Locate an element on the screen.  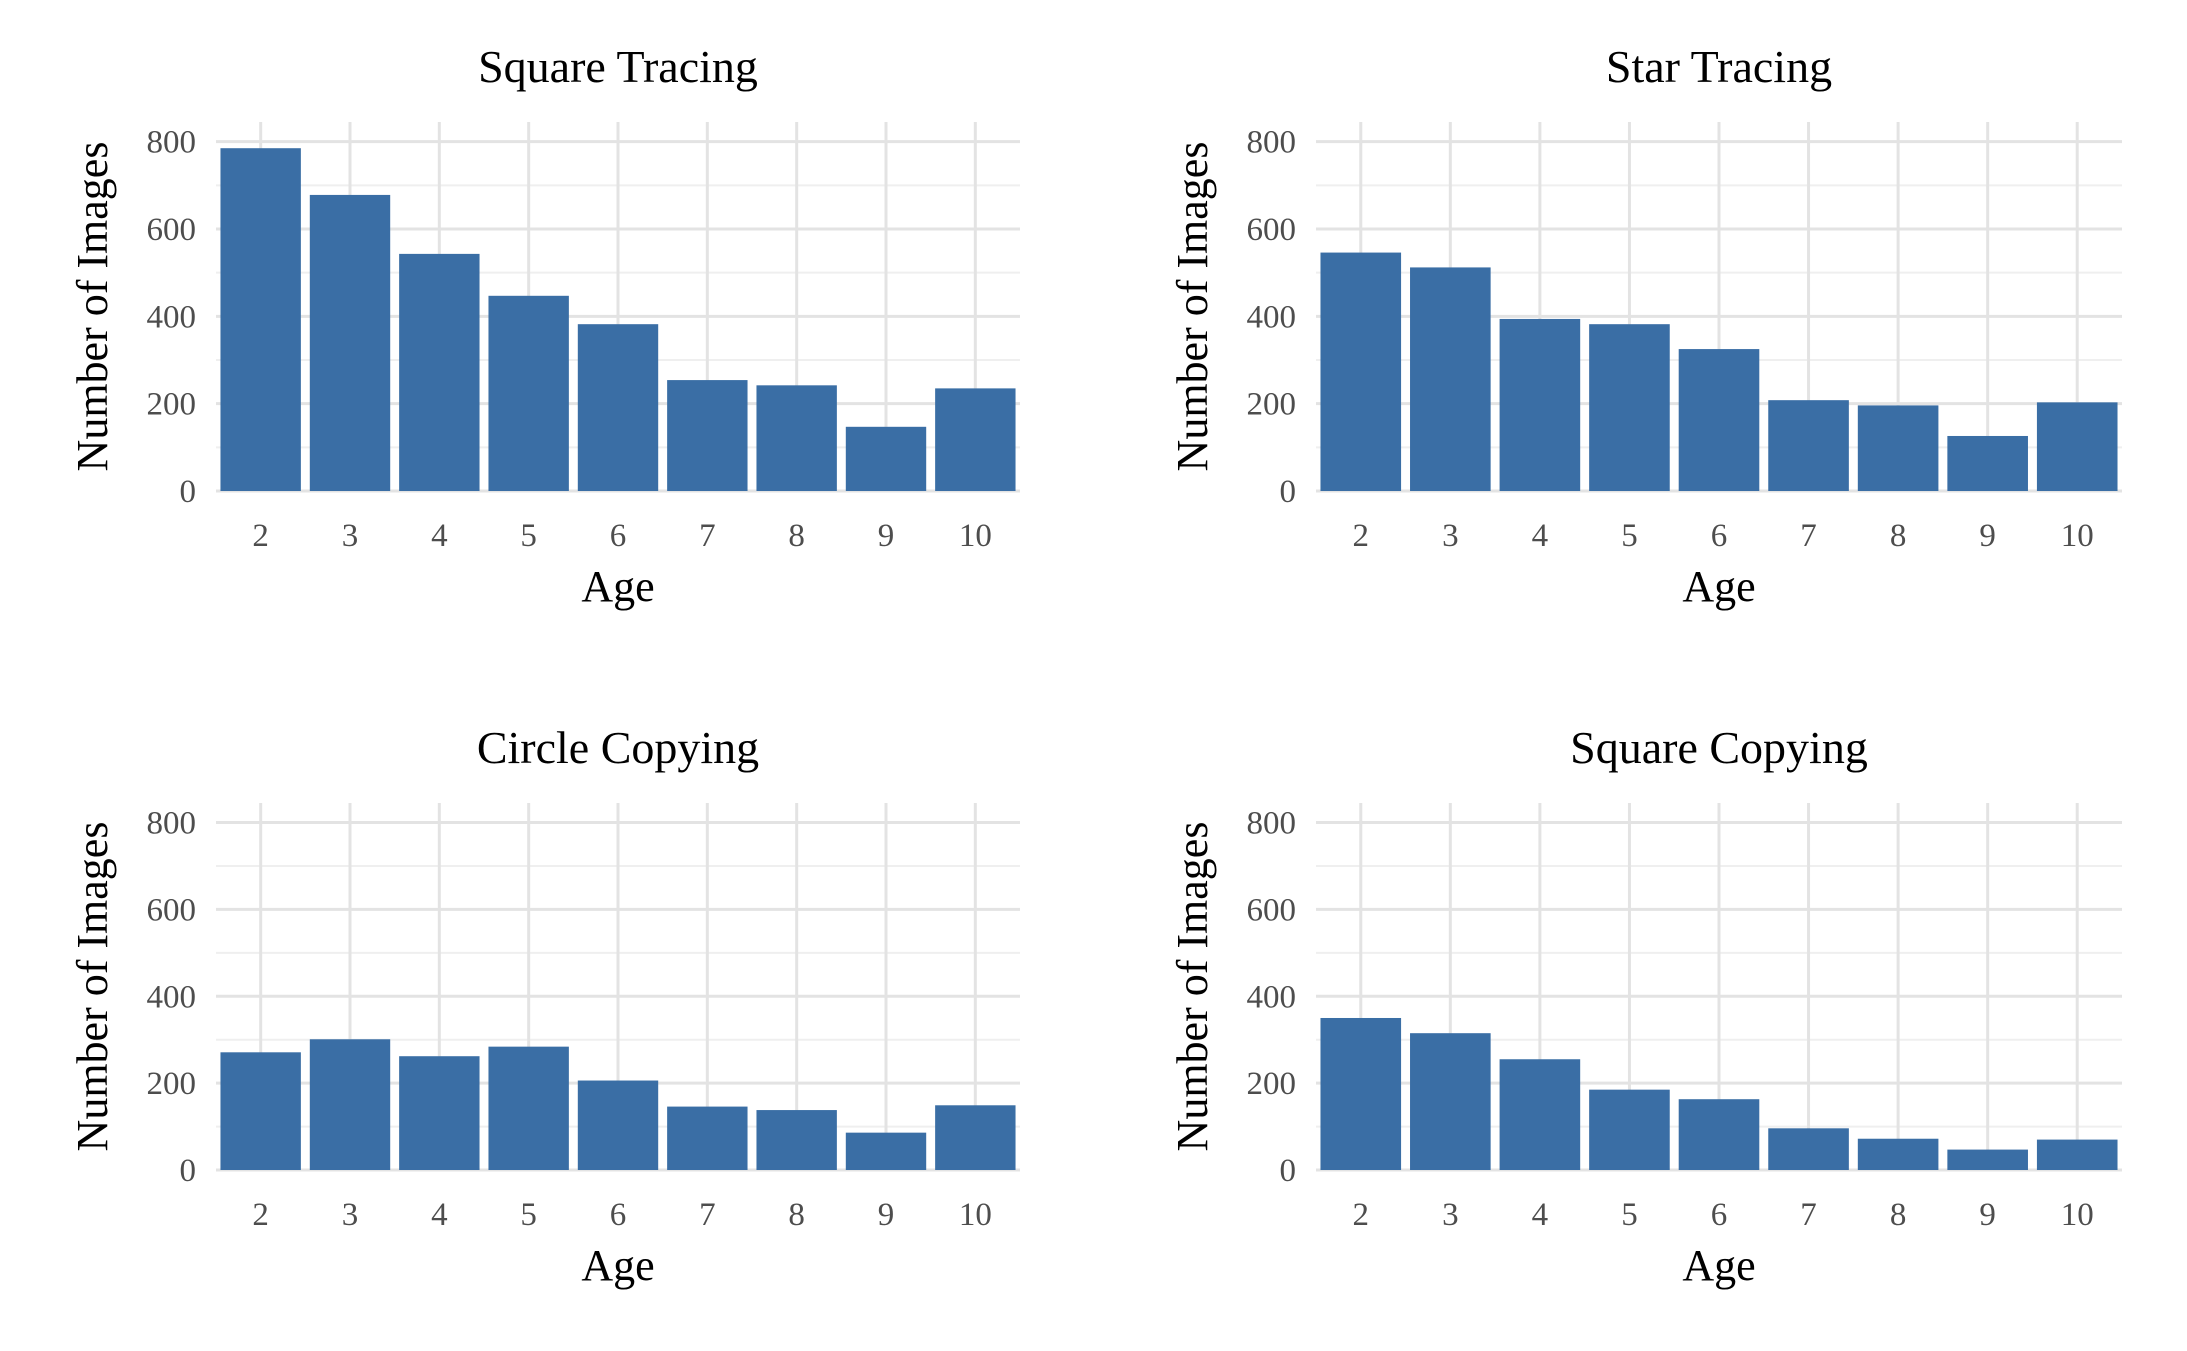
panel-title: Square Tracing is located at coordinates (618, 66).